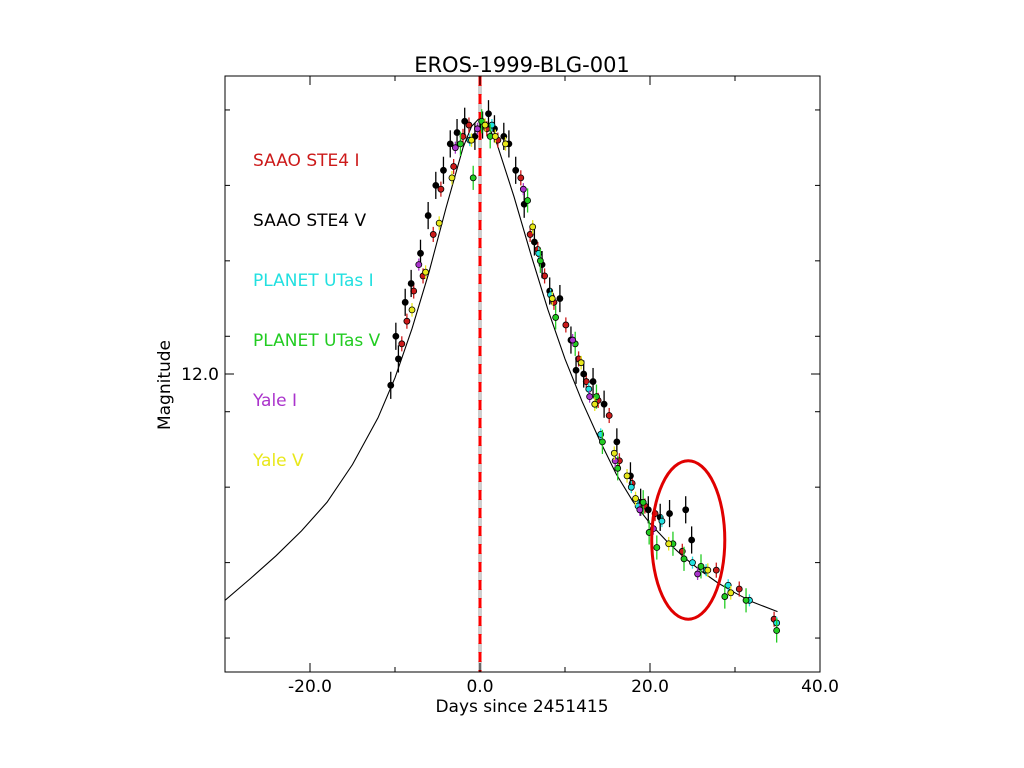 The width and height of the screenshot is (1024, 768). Describe the element at coordinates (274, 401) in the screenshot. I see `legend-entry: Yale I` at that location.